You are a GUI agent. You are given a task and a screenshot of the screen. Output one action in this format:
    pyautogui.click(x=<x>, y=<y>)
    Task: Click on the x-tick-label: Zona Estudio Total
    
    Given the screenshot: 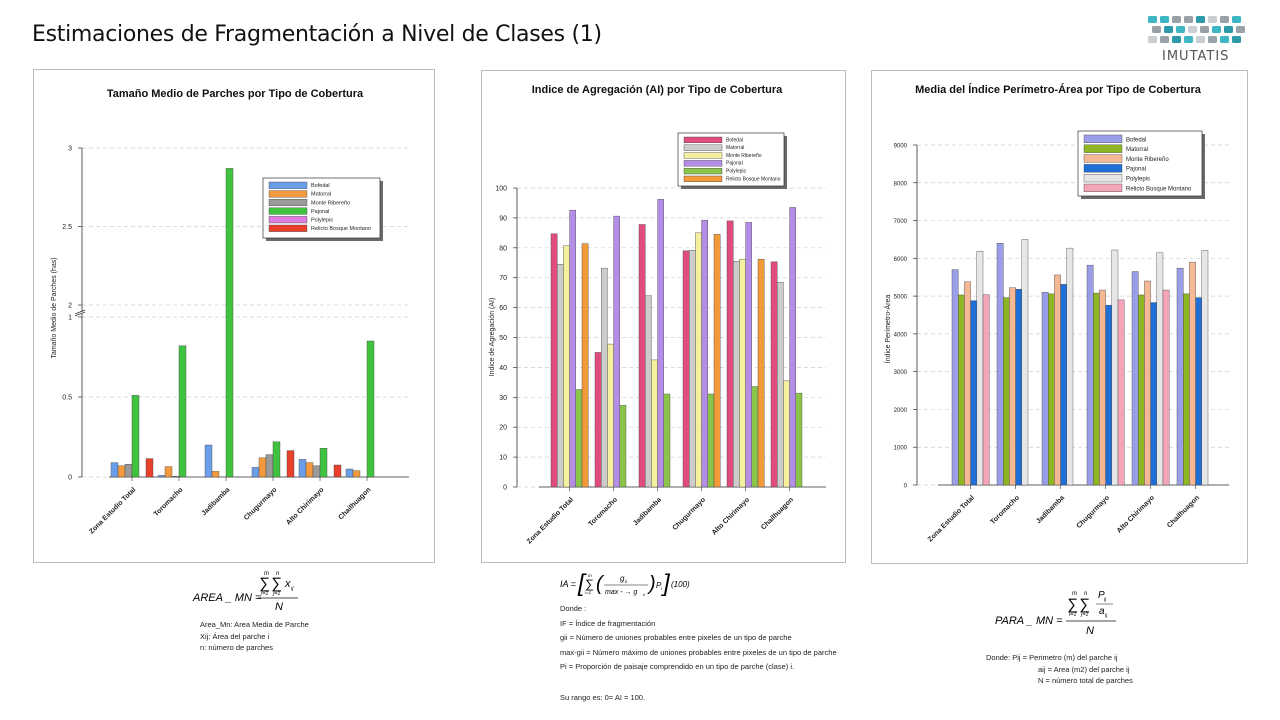 What is the action you would take?
    pyautogui.click(x=951, y=518)
    